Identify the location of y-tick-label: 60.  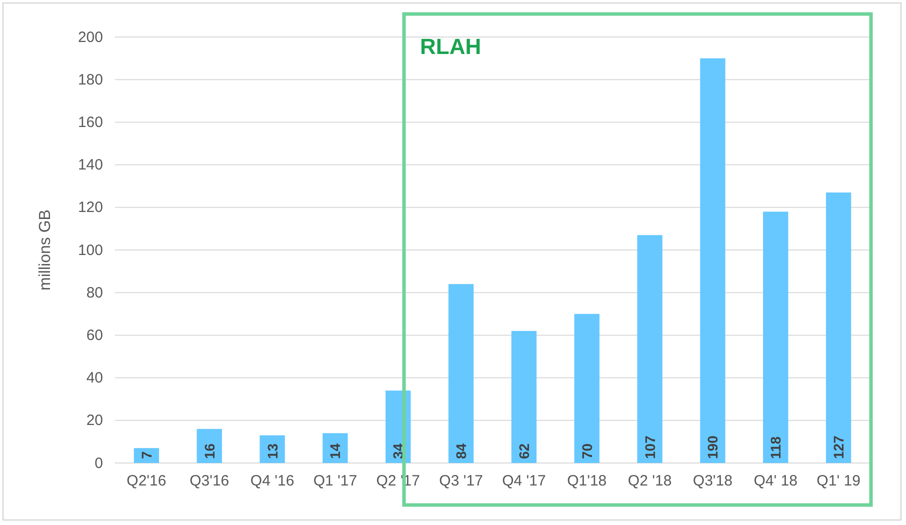
(94, 335).